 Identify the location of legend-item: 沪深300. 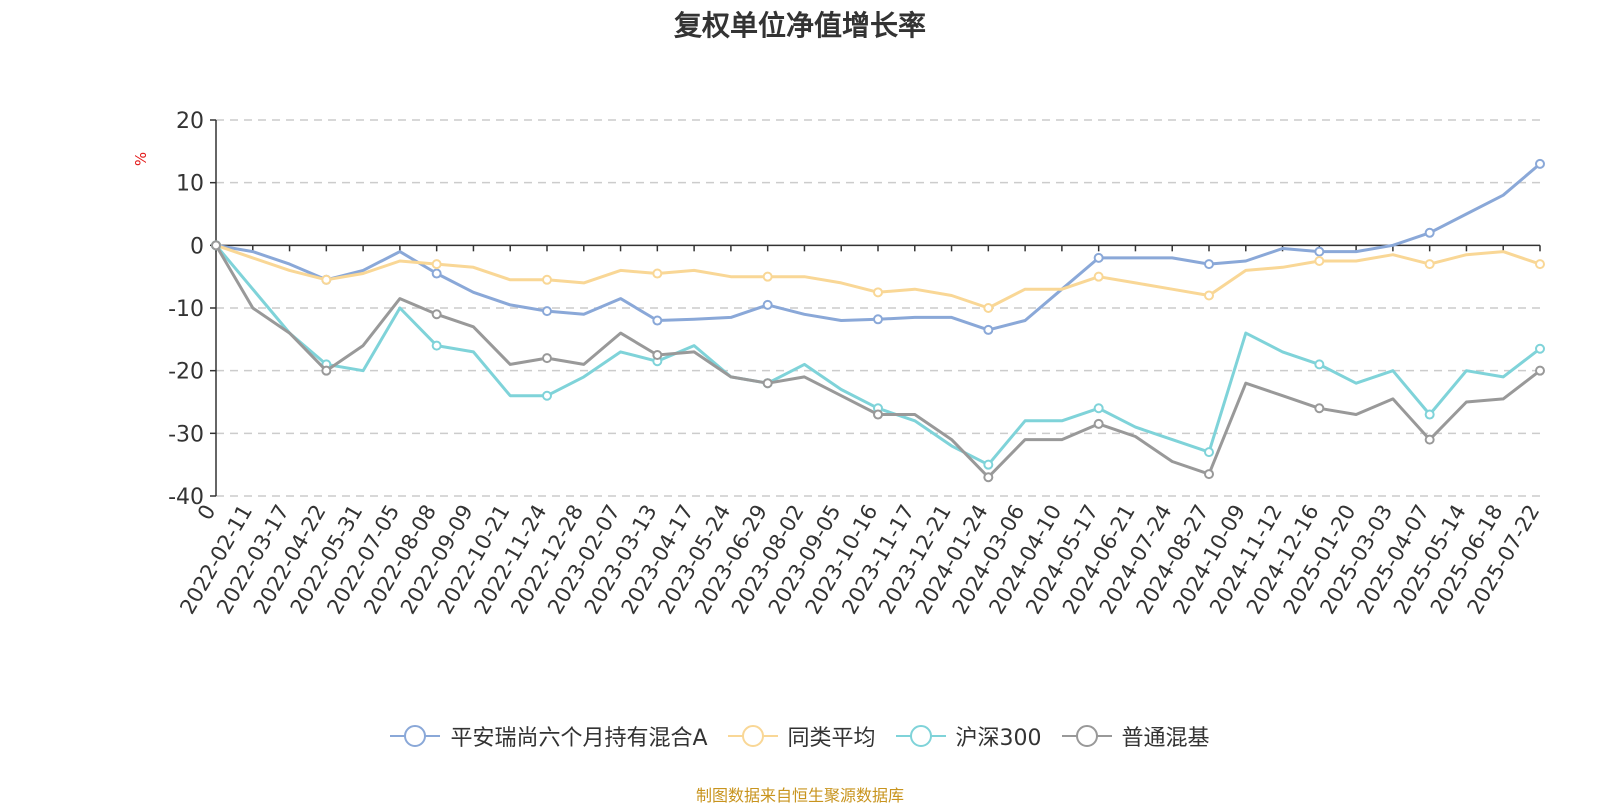
(968, 736).